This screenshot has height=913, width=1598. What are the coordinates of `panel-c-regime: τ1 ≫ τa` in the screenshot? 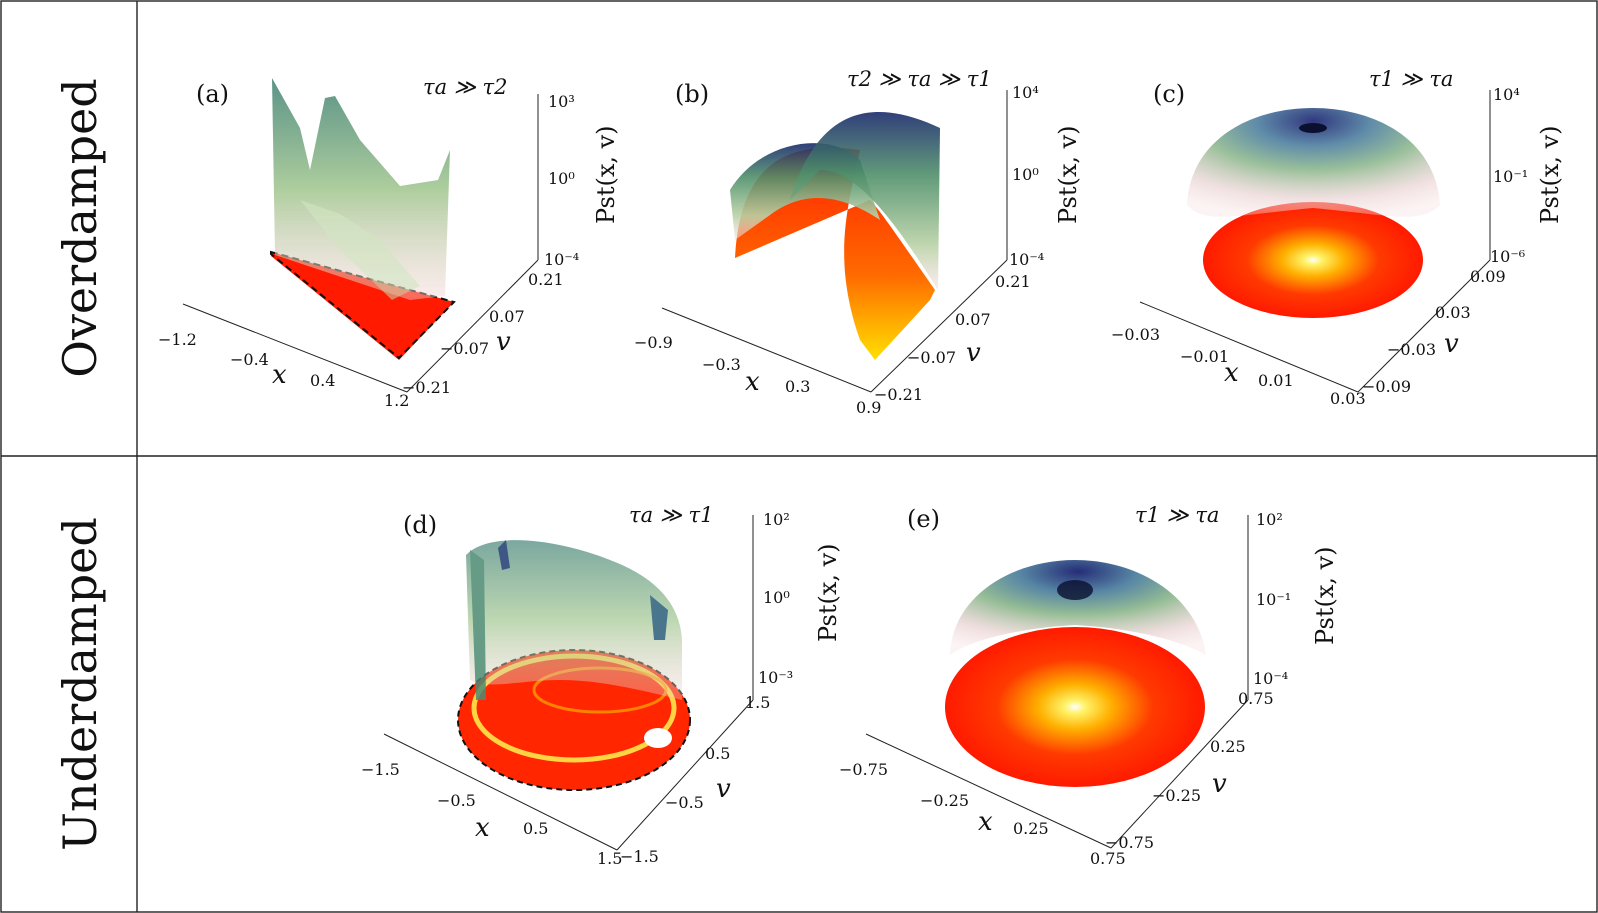 It's located at (1411, 79).